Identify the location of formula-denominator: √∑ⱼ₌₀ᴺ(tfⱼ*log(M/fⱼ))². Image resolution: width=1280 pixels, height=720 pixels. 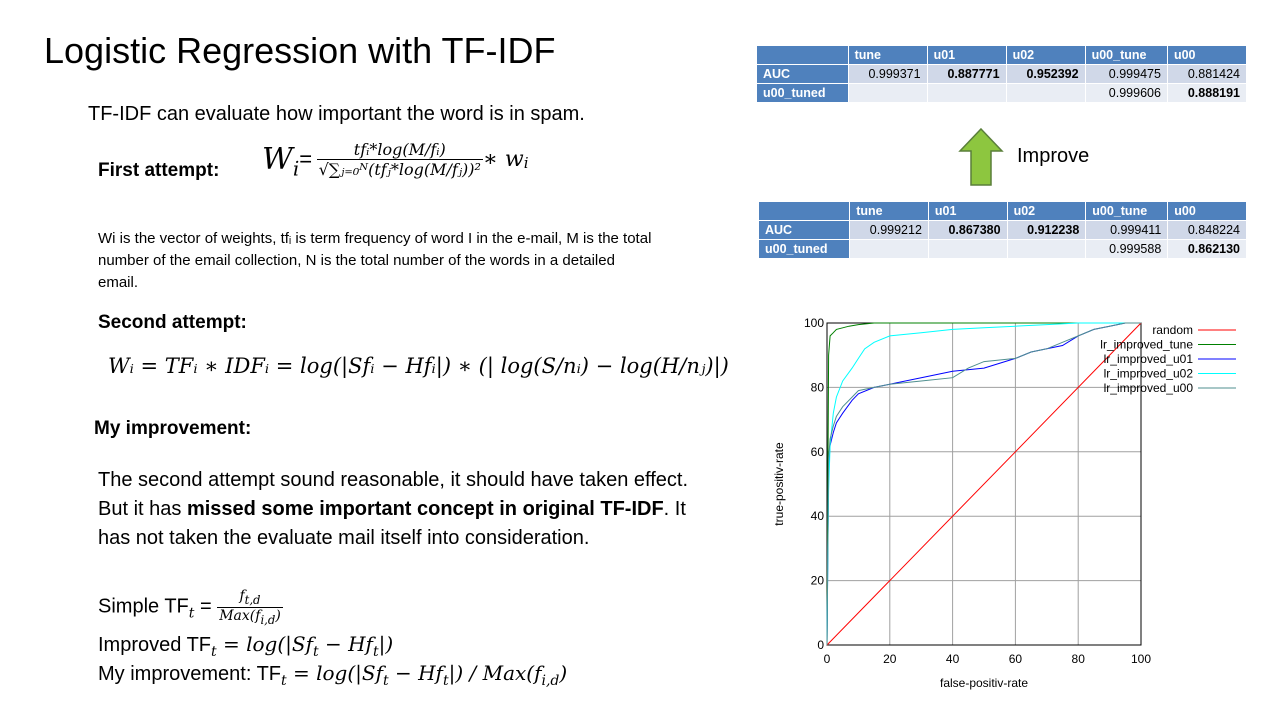
(399, 169).